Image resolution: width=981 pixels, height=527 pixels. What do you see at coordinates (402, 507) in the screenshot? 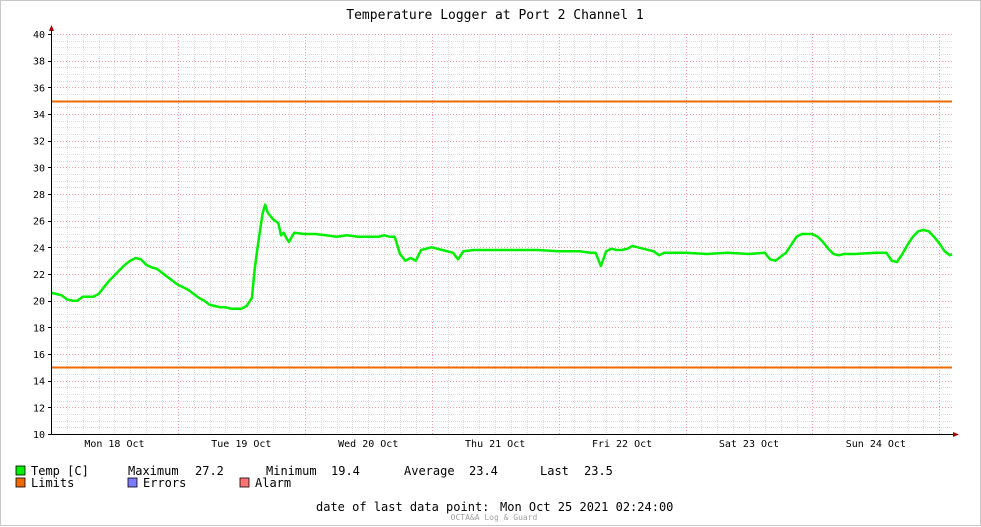
I see `last-data-point-label: date of last data point:` at bounding box center [402, 507].